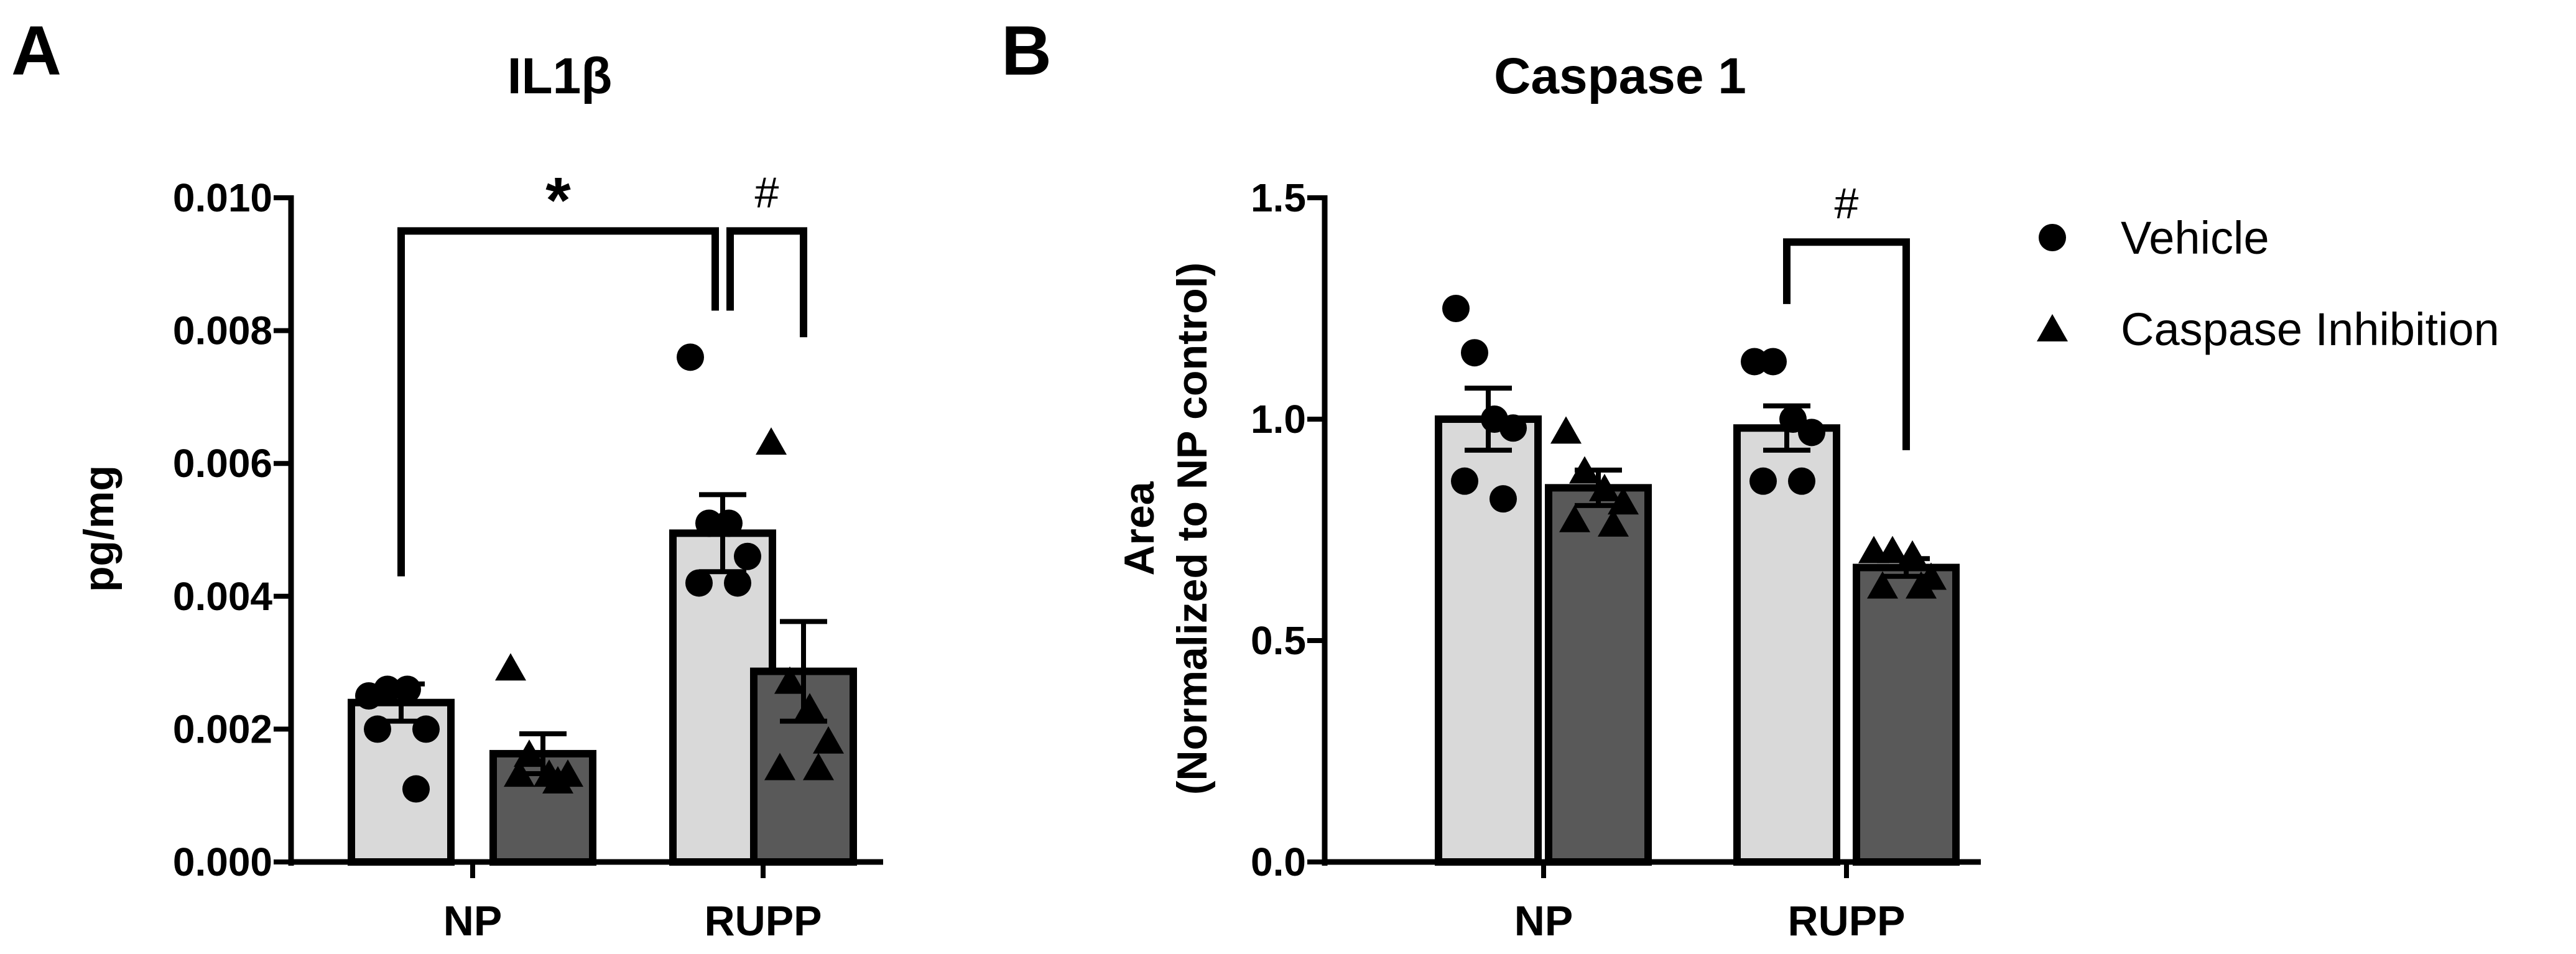 Image resolution: width=2576 pixels, height=954 pixels. I want to click on legend-vehicle-marker-icon, so click(2052, 237).